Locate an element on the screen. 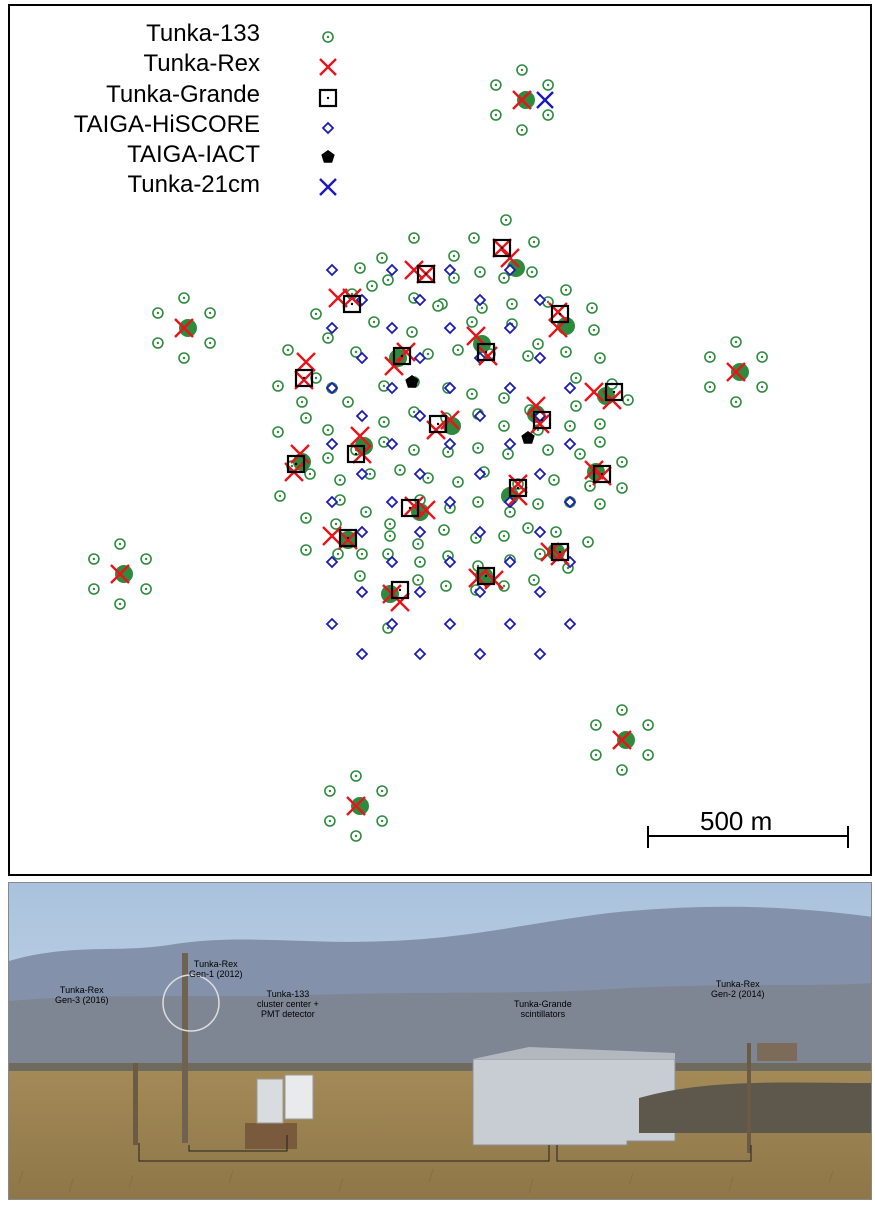  label-rex-gen1: Tunka-Rex Gen-1 (2012) is located at coordinates (216, 969).